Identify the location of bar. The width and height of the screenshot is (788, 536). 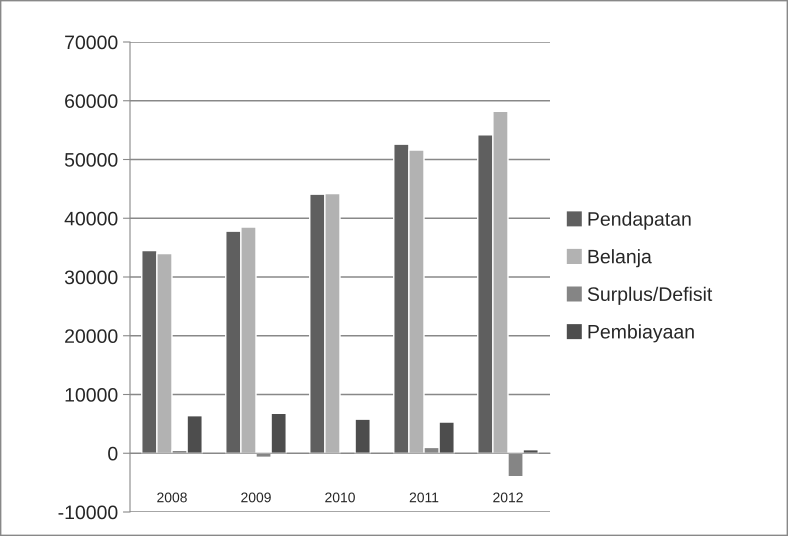
(362, 436).